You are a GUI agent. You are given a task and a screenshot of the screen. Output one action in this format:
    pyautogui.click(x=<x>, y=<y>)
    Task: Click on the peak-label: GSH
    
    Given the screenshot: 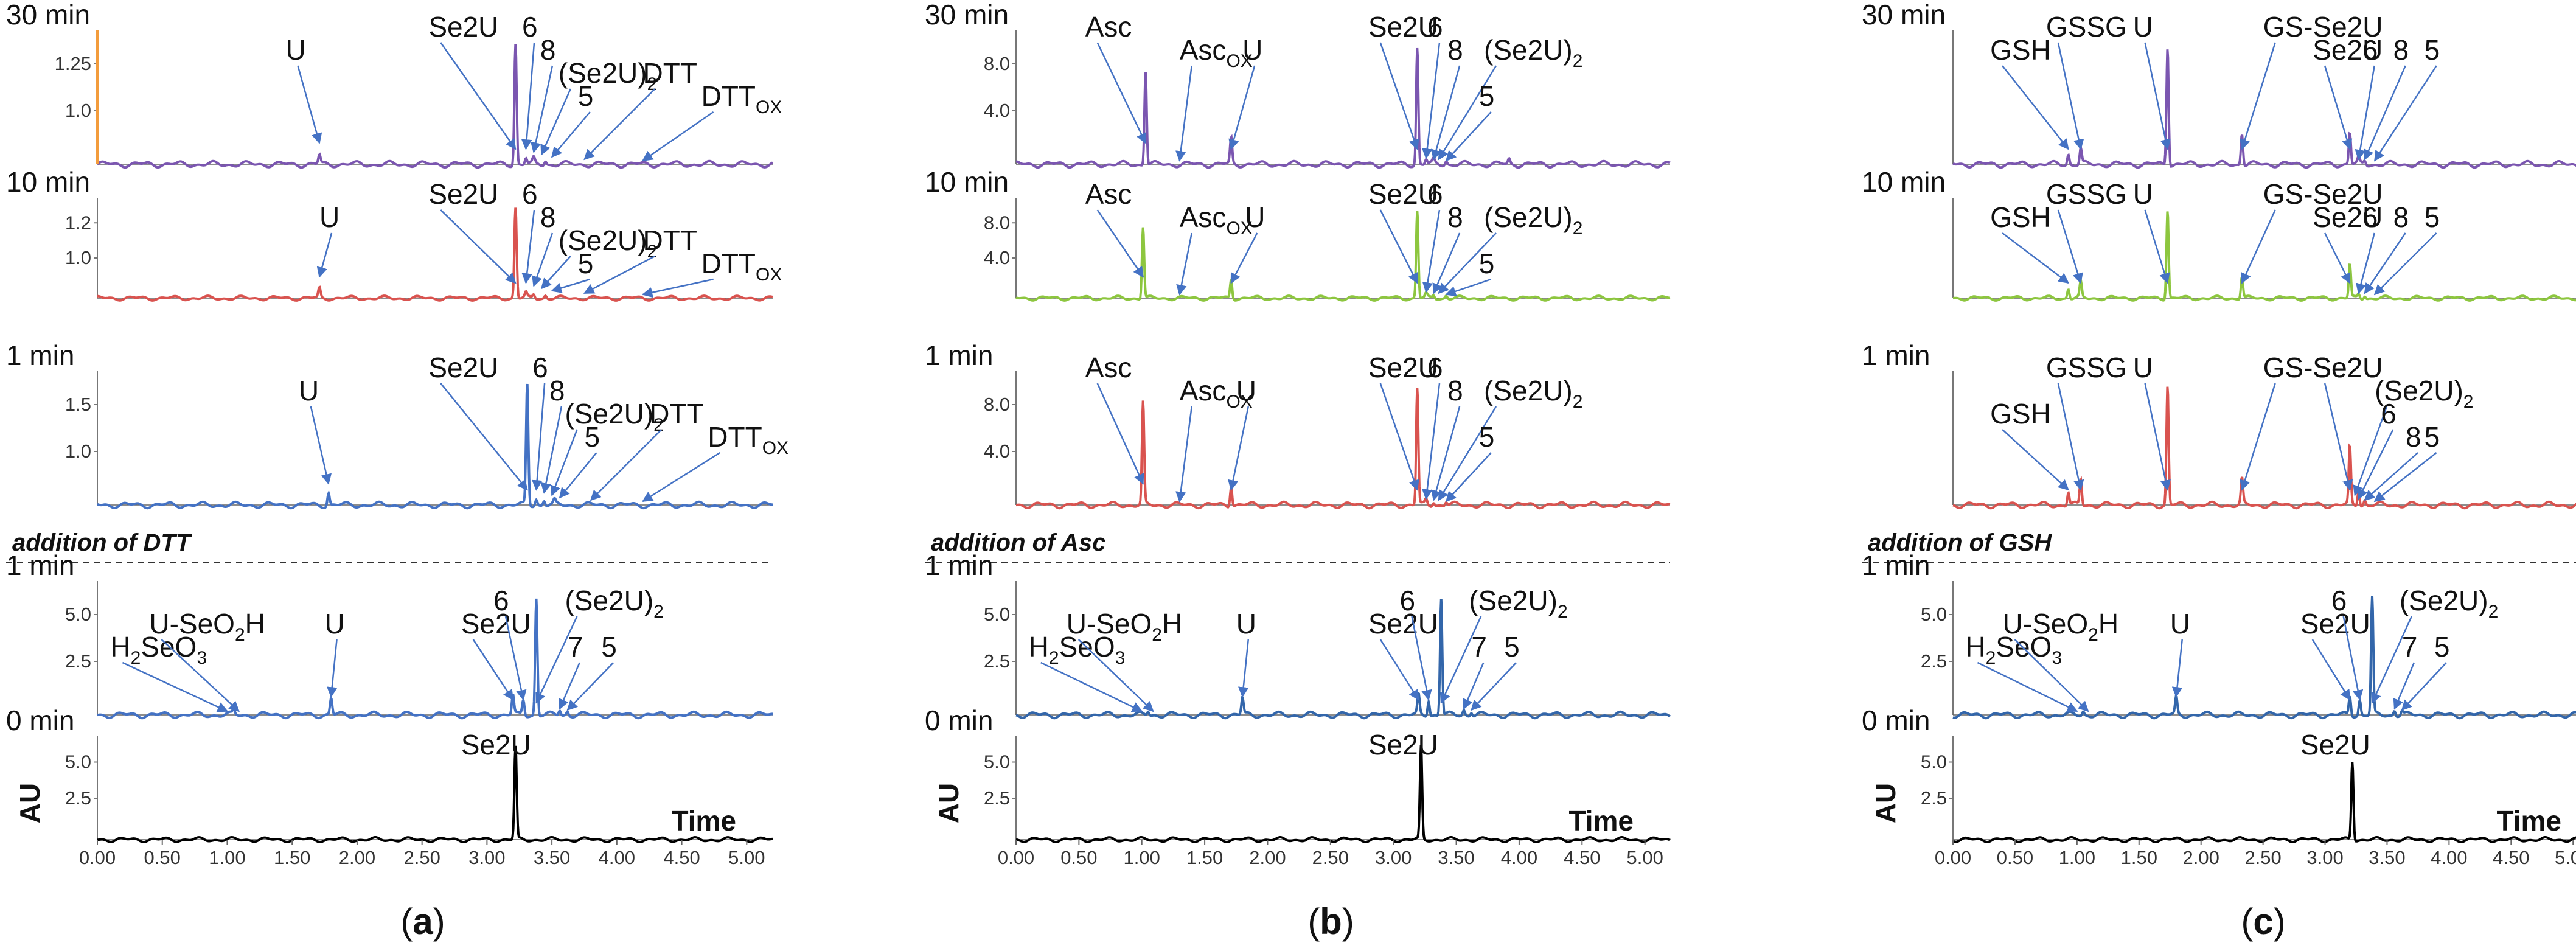 What is the action you would take?
    pyautogui.click(x=2020, y=50)
    